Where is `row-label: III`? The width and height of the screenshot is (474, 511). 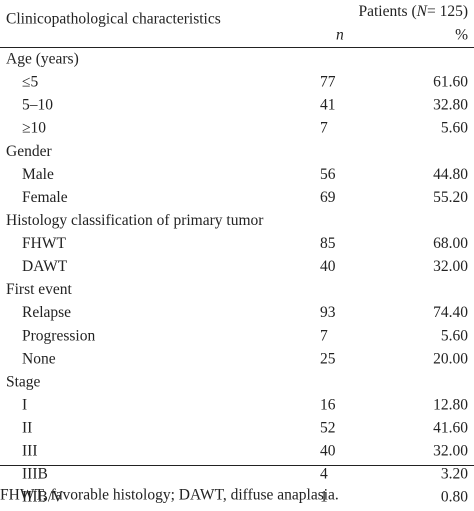
row-label: III is located at coordinates (30, 451).